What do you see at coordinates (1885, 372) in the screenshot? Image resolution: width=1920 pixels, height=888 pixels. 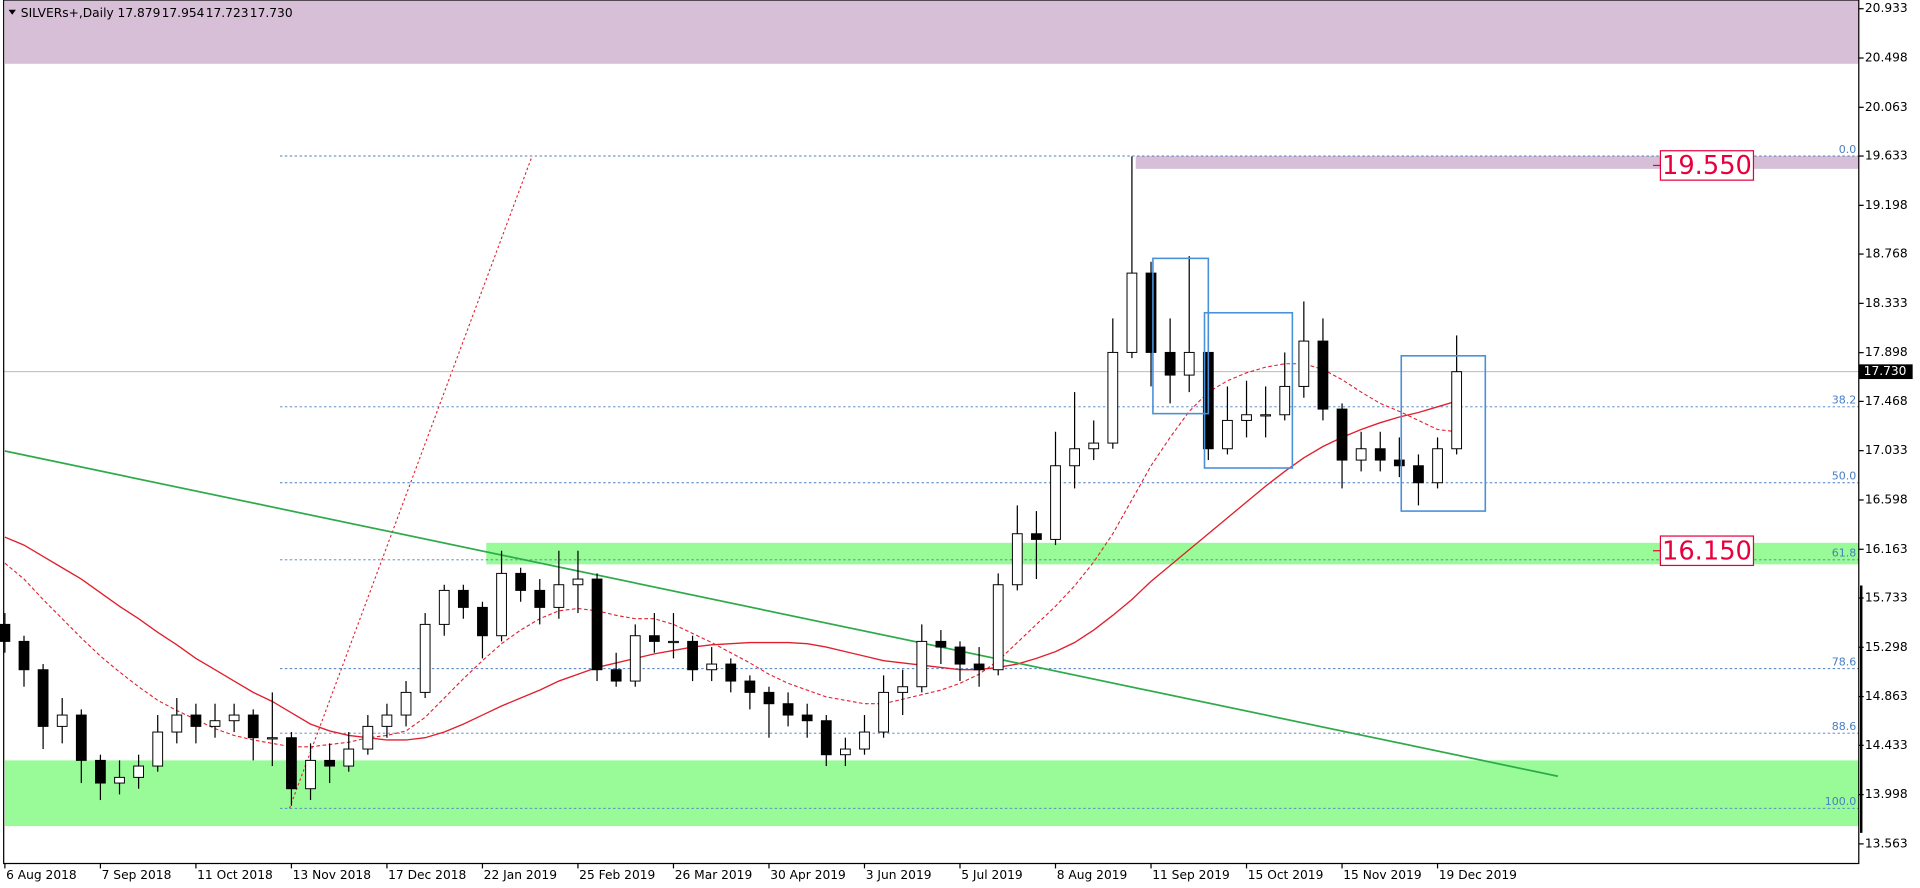 I see `current-price-marker` at bounding box center [1885, 372].